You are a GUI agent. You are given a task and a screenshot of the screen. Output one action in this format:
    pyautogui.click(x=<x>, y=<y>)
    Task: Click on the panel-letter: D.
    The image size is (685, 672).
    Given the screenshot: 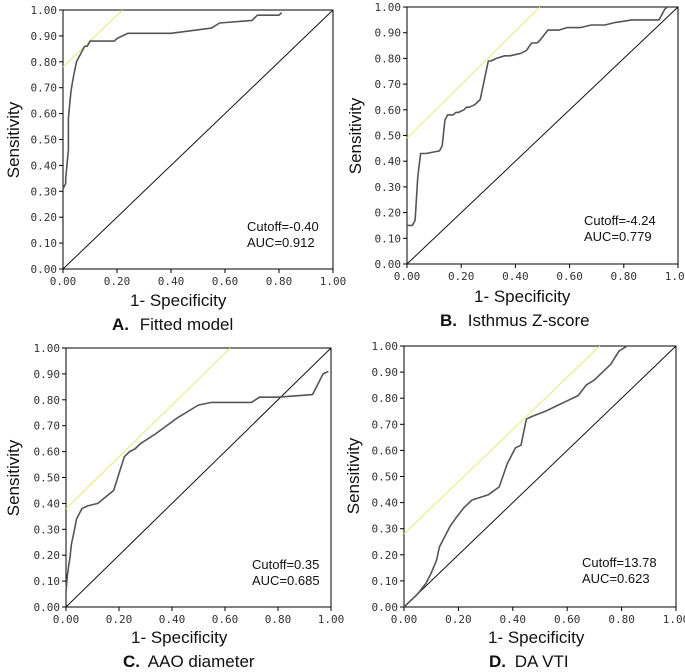 What is the action you would take?
    pyautogui.click(x=497, y=661)
    